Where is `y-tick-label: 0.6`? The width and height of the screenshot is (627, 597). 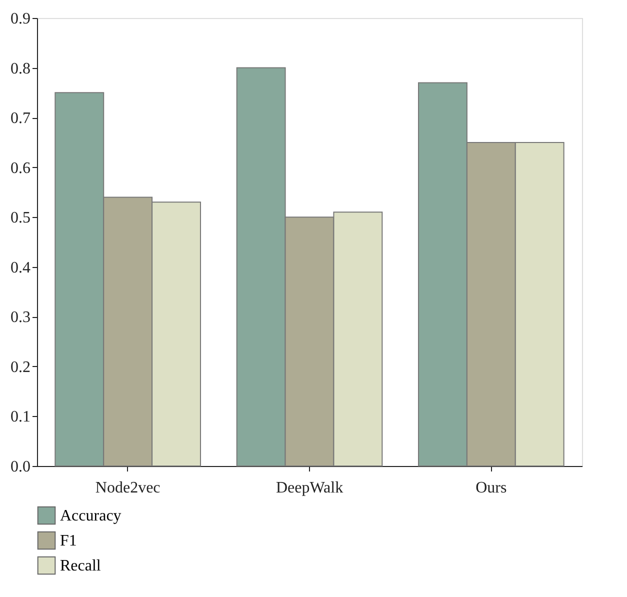 y-tick-label: 0.6 is located at coordinates (20, 168).